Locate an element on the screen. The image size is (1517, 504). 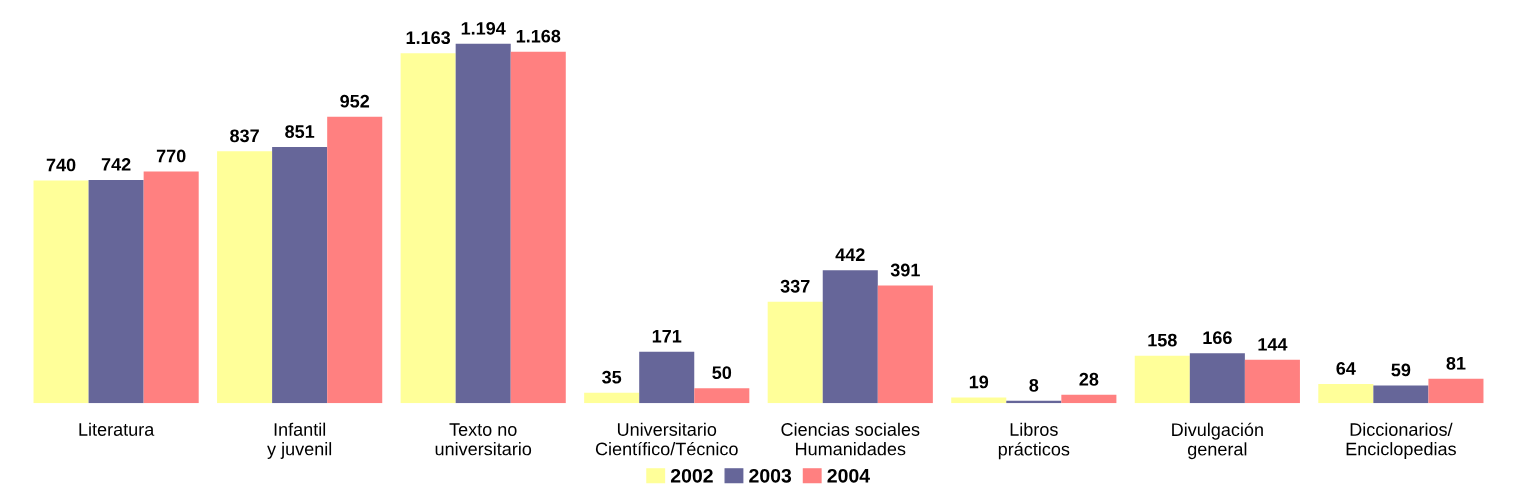
x-tick-label: Universitario Científico/Técnico is located at coordinates (666, 439).